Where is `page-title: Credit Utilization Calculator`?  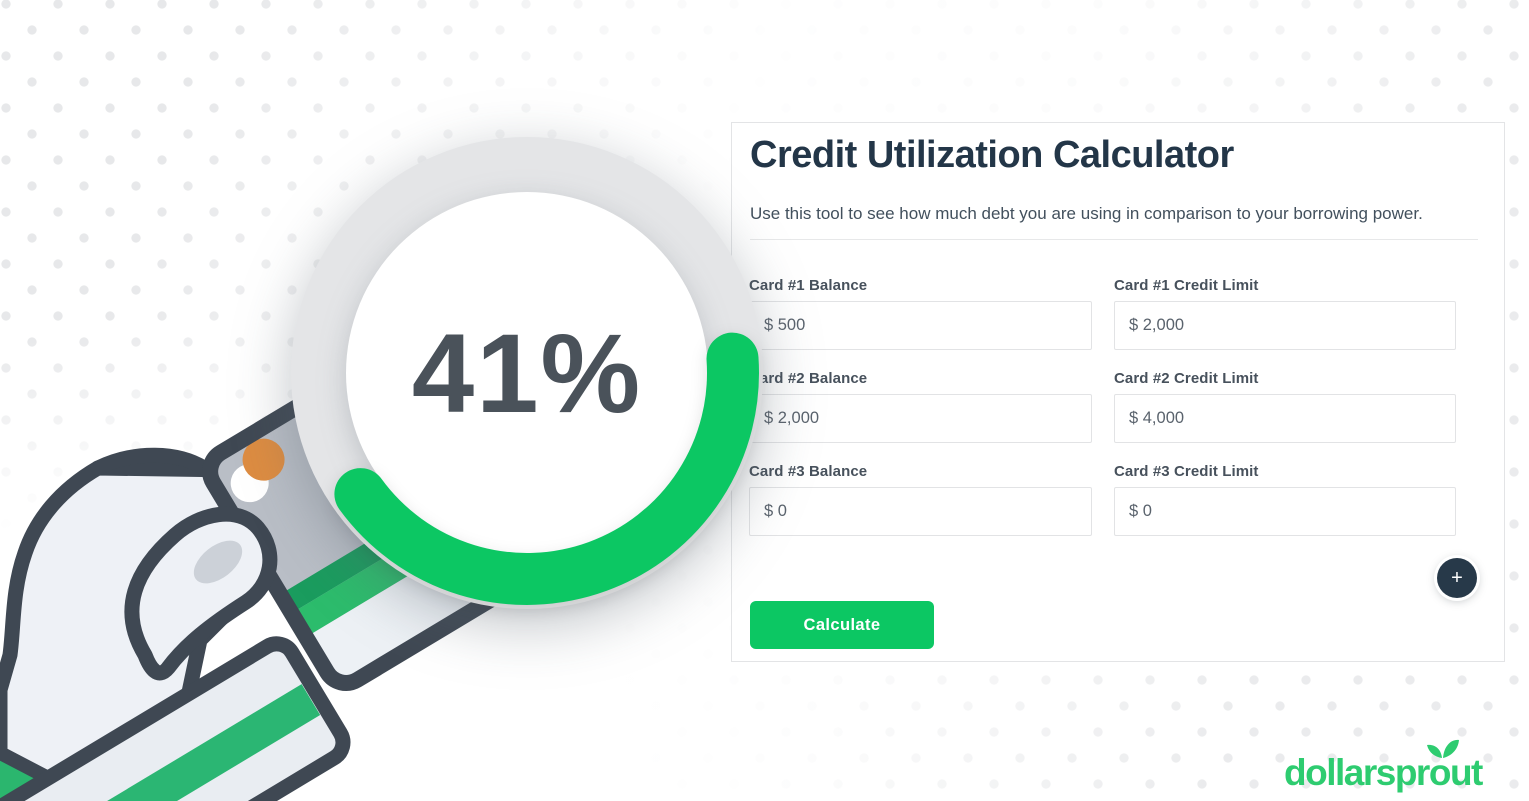 page-title: Credit Utilization Calculator is located at coordinates (992, 155).